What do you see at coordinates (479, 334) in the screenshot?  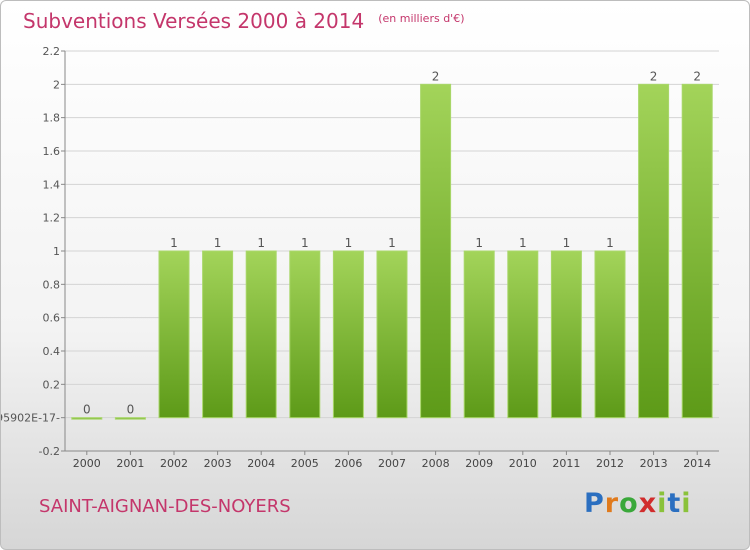 I see `bar-2009` at bounding box center [479, 334].